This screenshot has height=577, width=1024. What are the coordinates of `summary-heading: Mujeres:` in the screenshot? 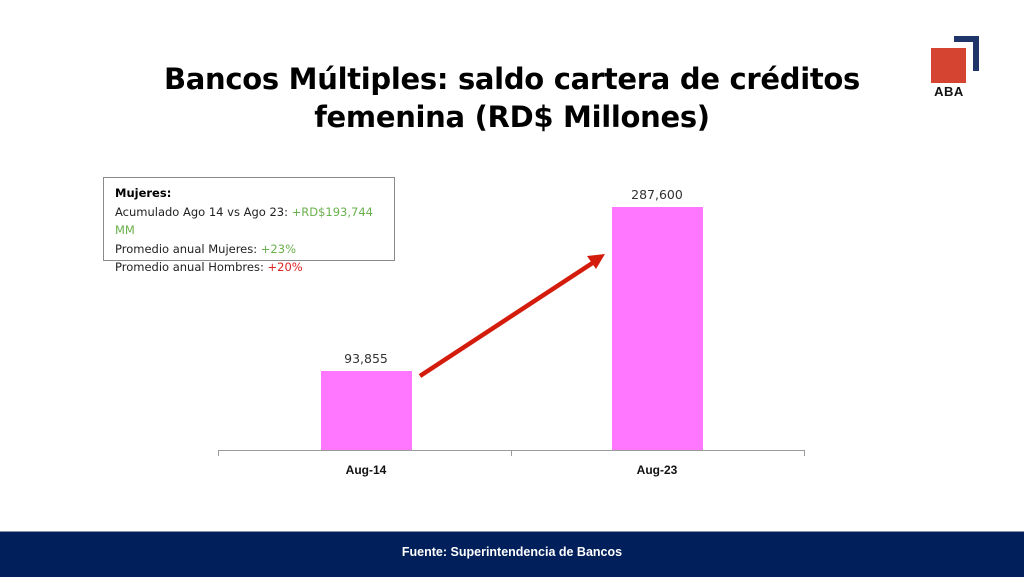 It's located at (143, 193).